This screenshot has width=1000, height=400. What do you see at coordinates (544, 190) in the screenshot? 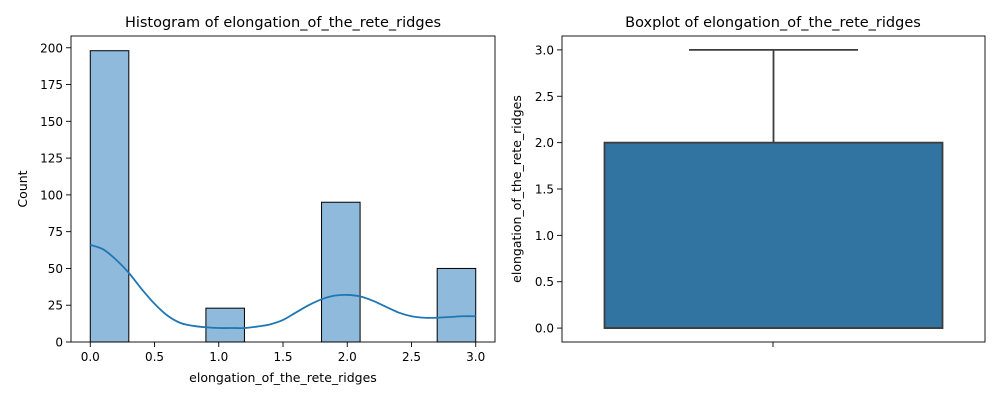
I see `boxplot-y-tick-label: 1.5` at bounding box center [544, 190].